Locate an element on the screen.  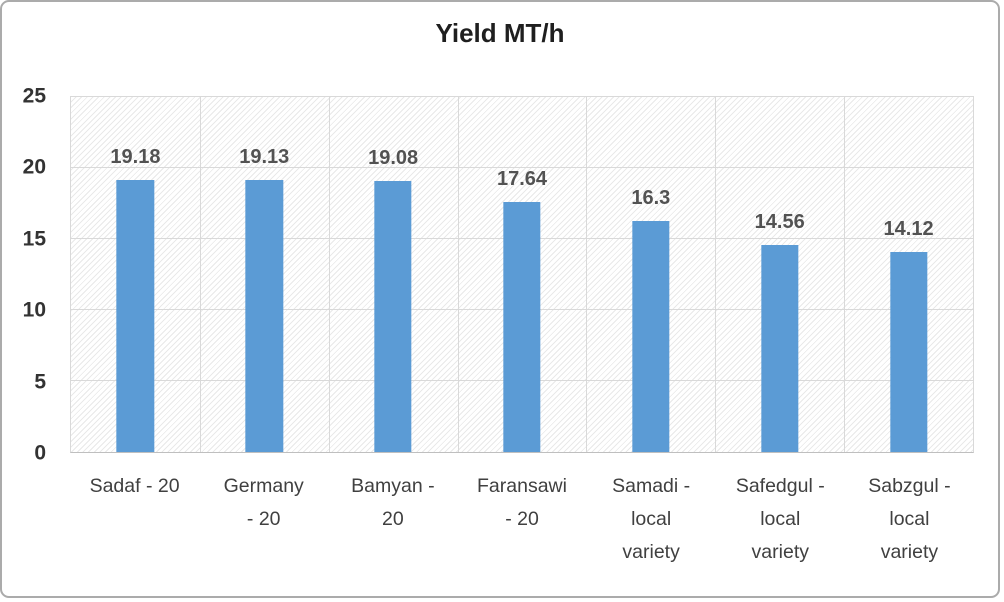
value-label-6: 14.12 is located at coordinates (908, 228).